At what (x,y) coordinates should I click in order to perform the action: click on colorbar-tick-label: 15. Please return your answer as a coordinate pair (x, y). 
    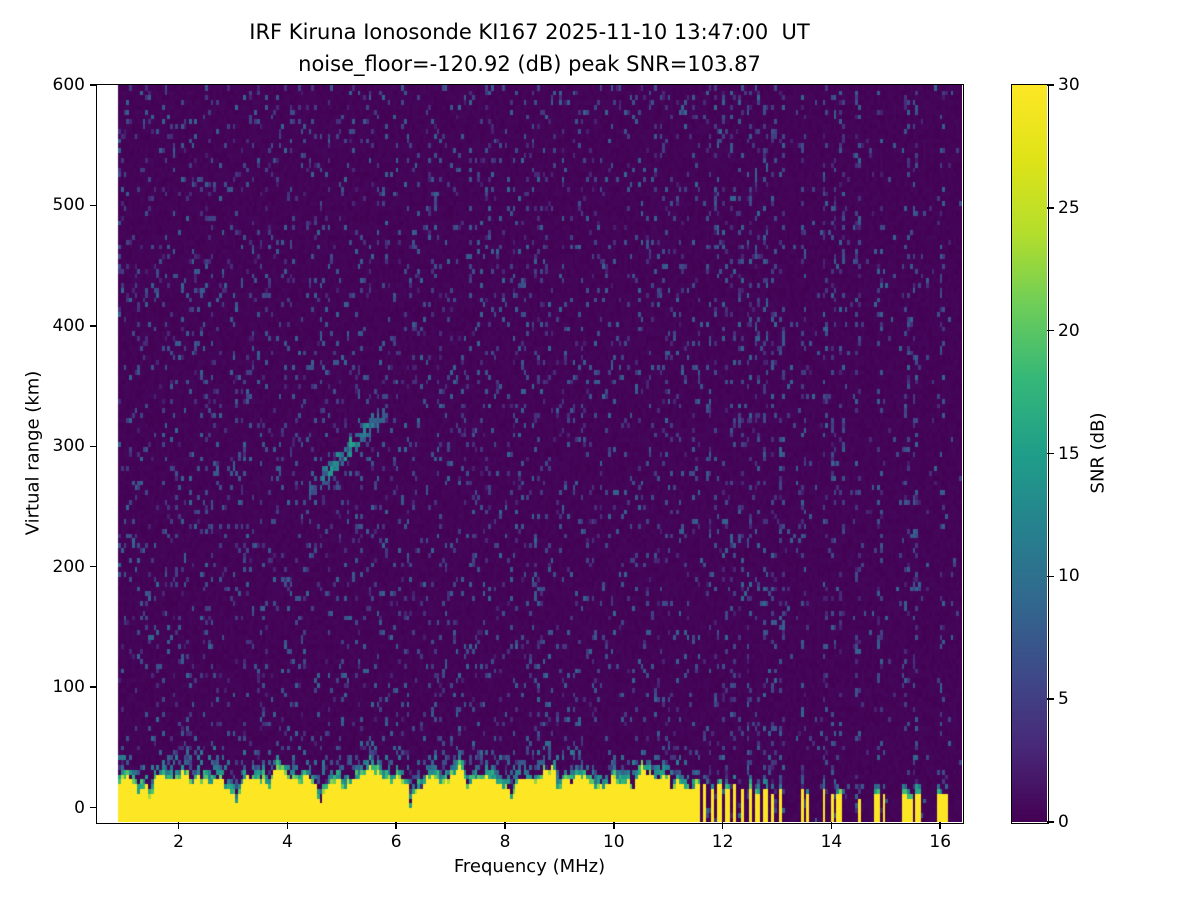
    Looking at the image, I should click on (1069, 453).